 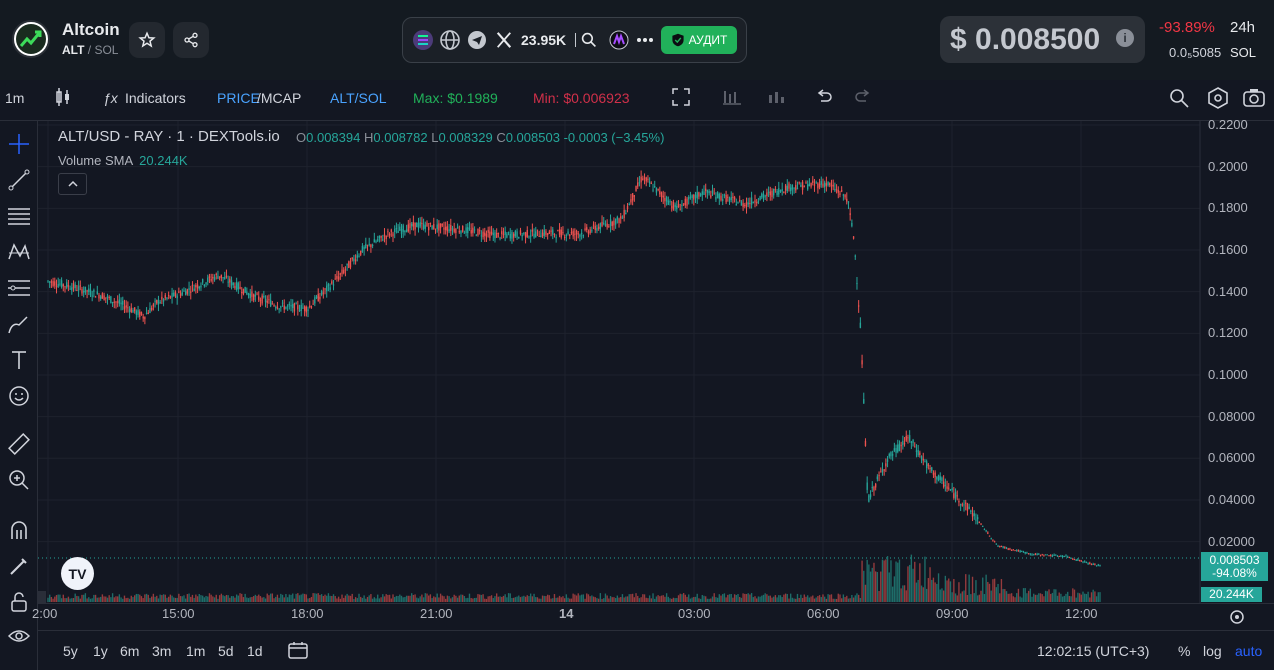 I want to click on pair-toggle: ALT/SOL, so click(x=358, y=98).